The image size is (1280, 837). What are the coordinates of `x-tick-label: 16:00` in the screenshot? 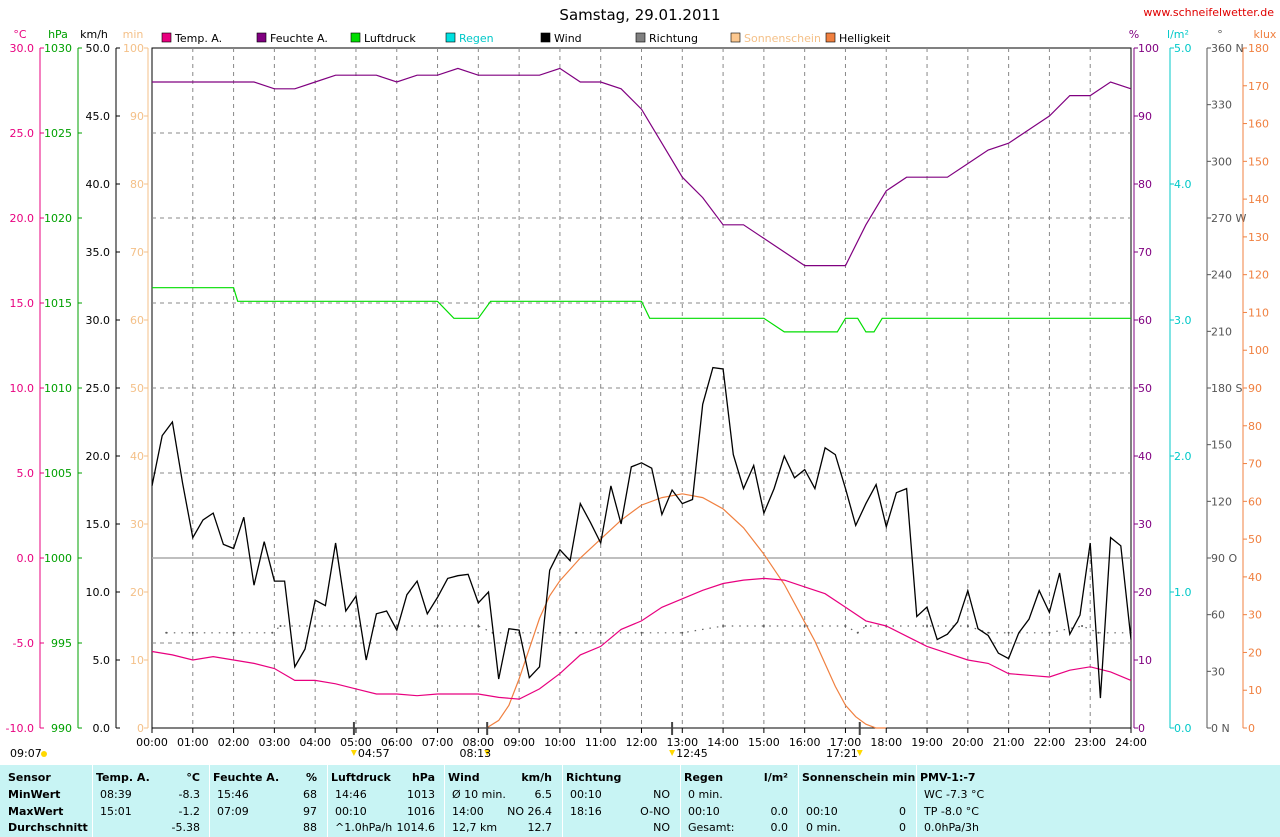 It's located at (805, 742).